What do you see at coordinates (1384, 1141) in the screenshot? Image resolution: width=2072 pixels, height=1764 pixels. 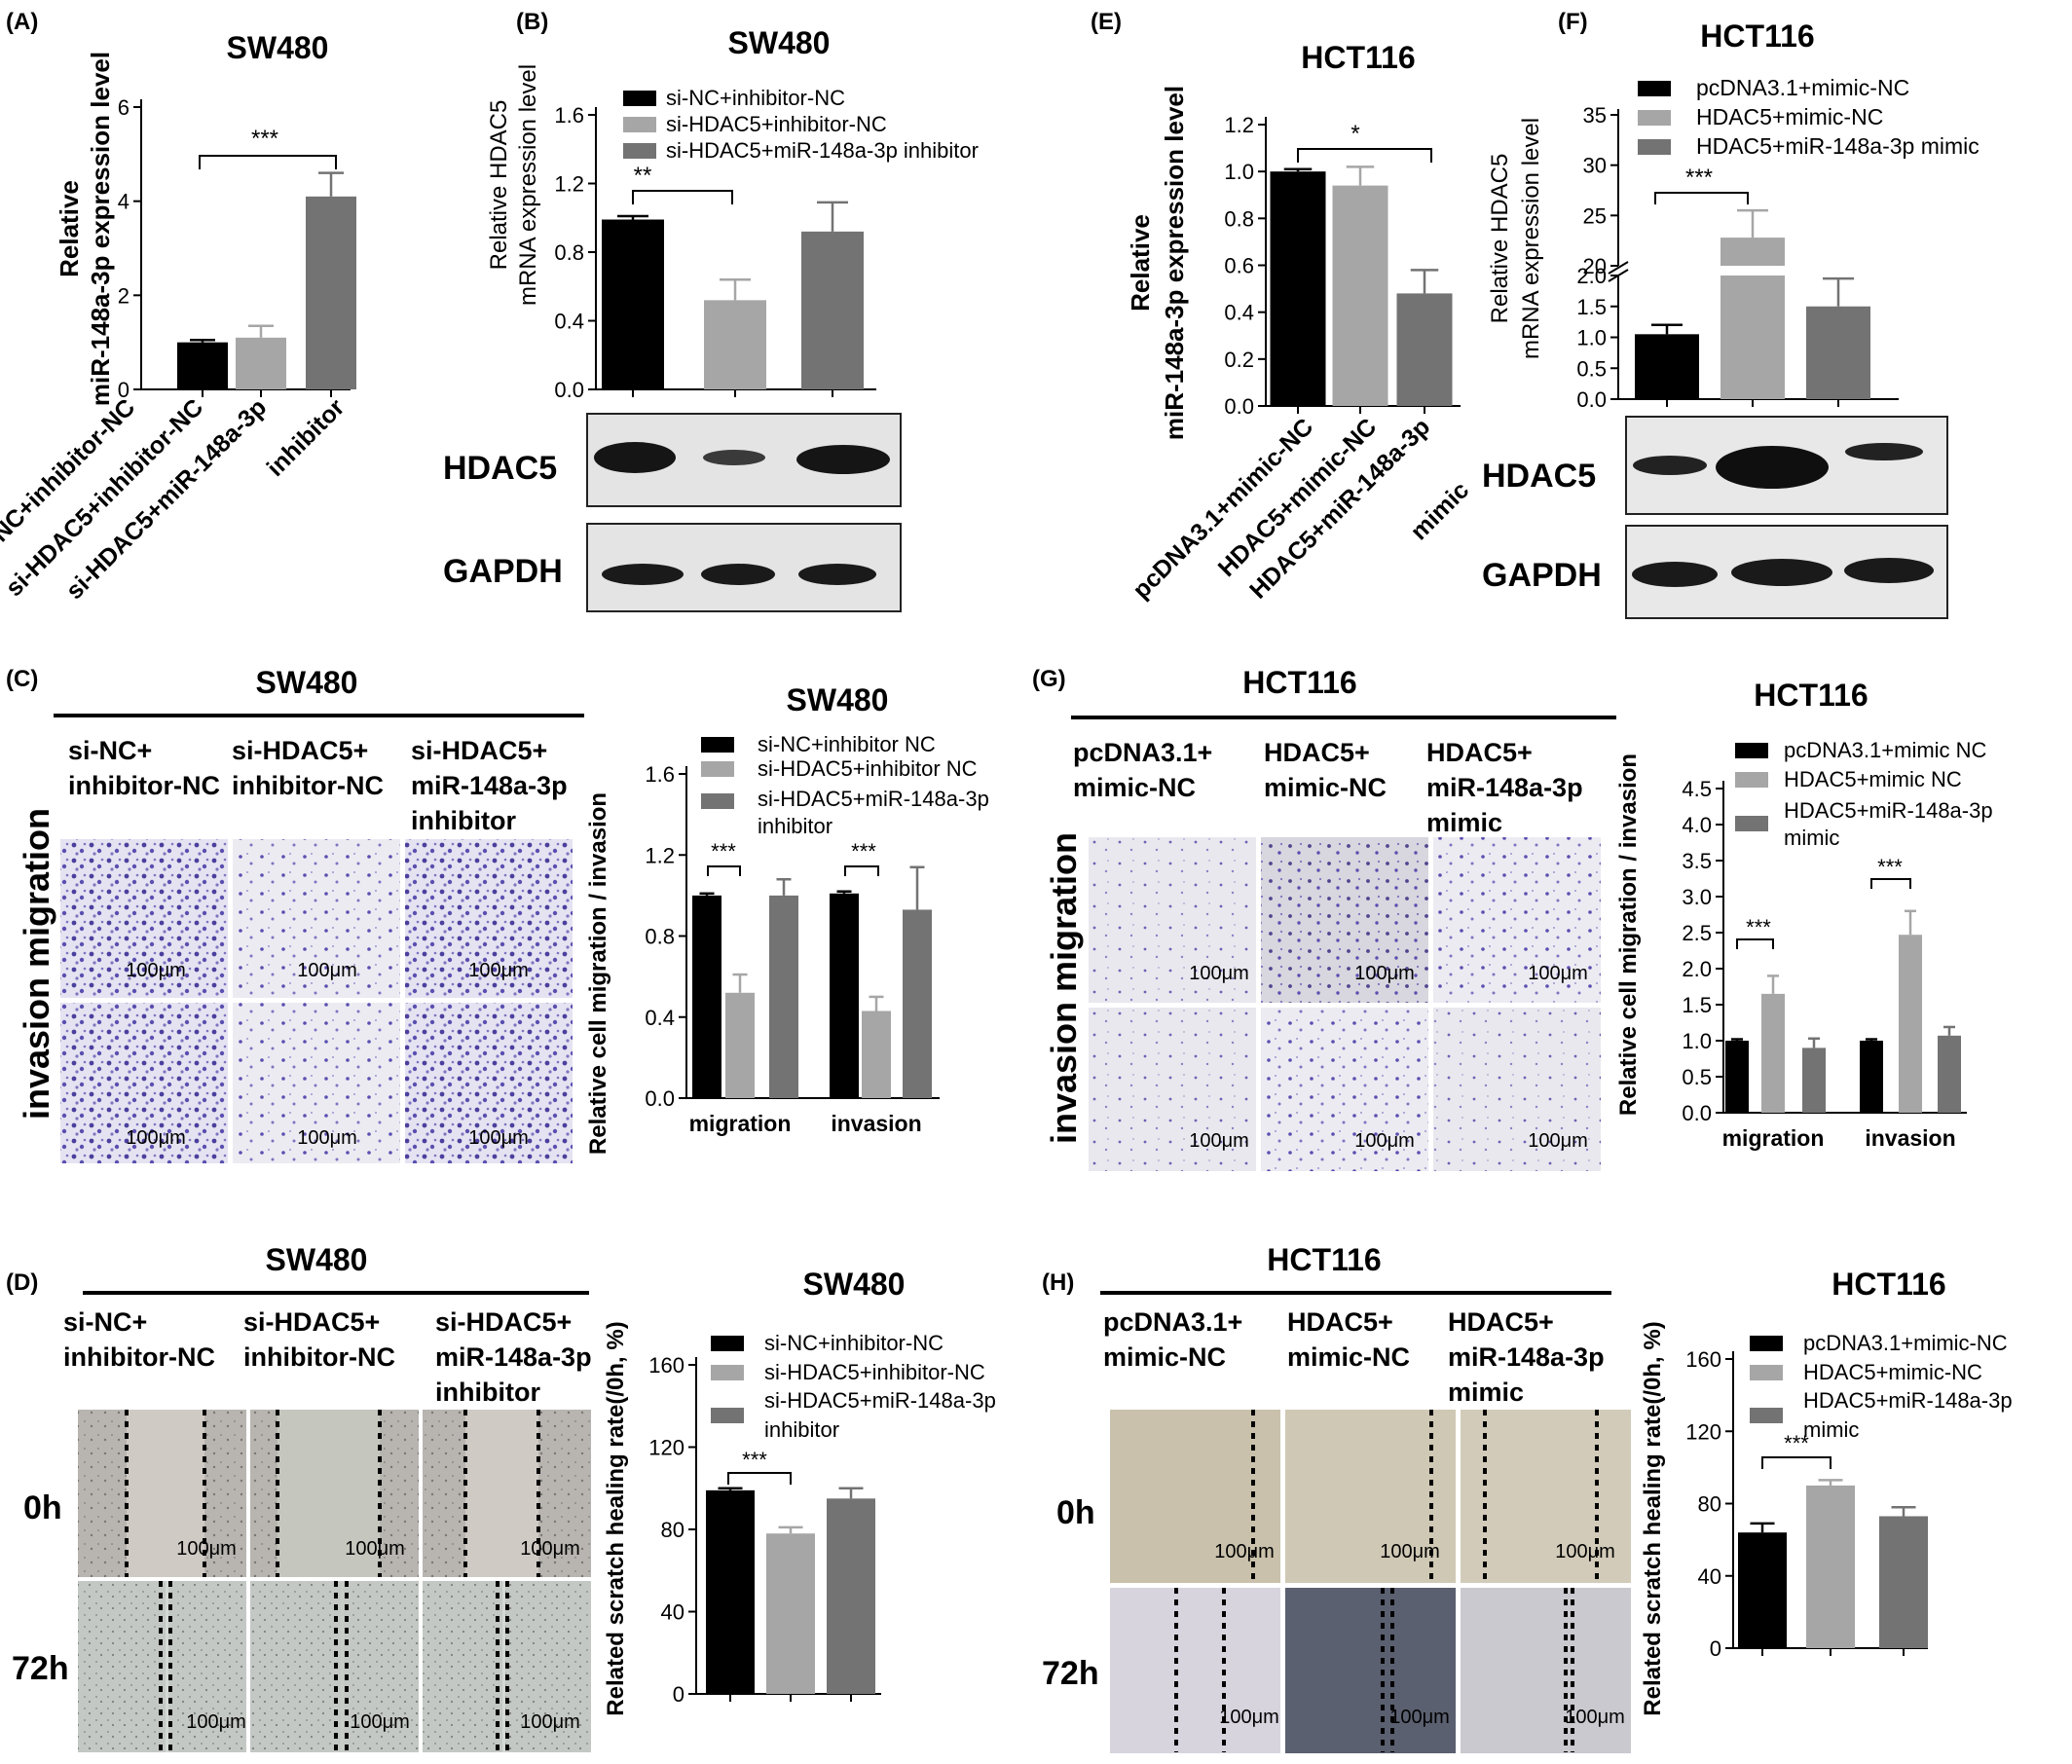 I see `panel-g-scale-5: 100μm` at bounding box center [1384, 1141].